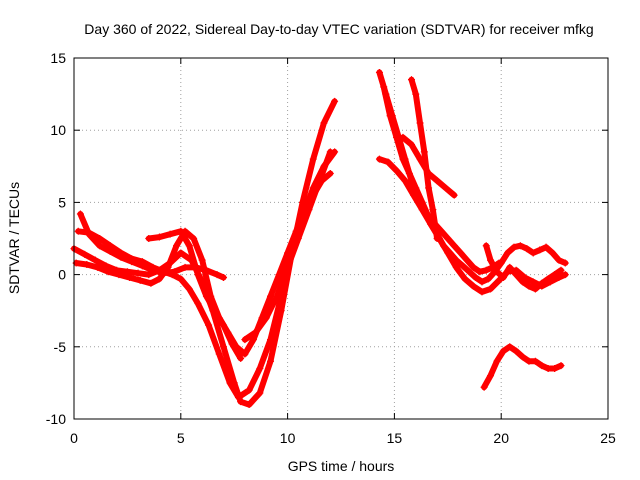  I want to click on series-line, so click(522, 367).